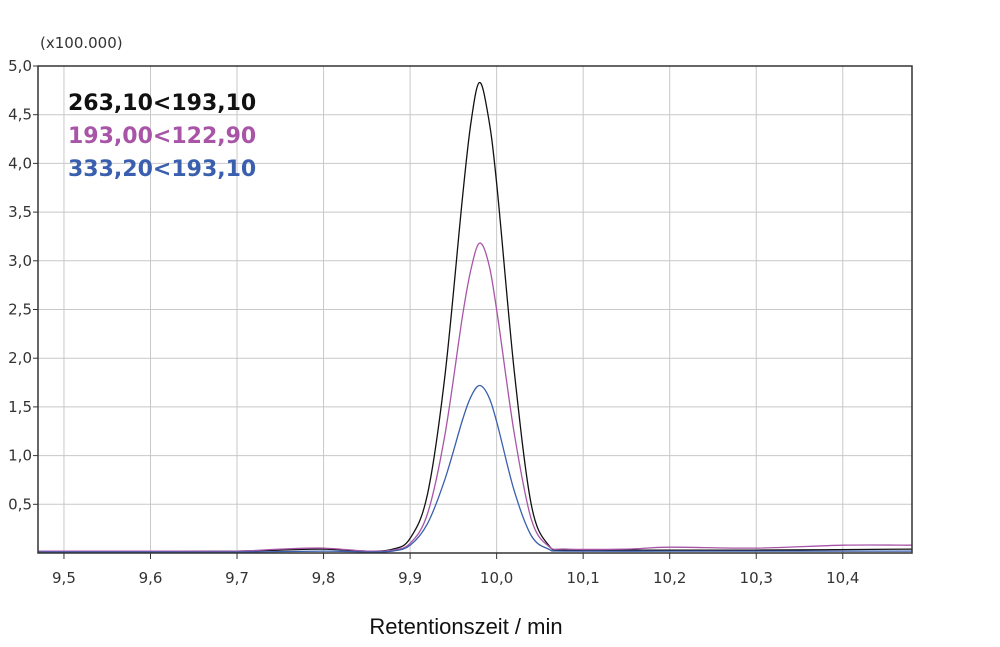 This screenshot has width=1000, height=647. What do you see at coordinates (81, 43) in the screenshot?
I see `y-multiplier-label: (x100.000)` at bounding box center [81, 43].